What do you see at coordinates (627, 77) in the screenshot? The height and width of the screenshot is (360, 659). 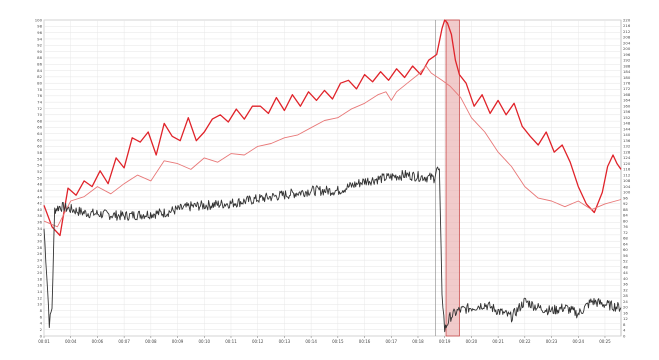 I see `right-tick-label: 180` at bounding box center [627, 77].